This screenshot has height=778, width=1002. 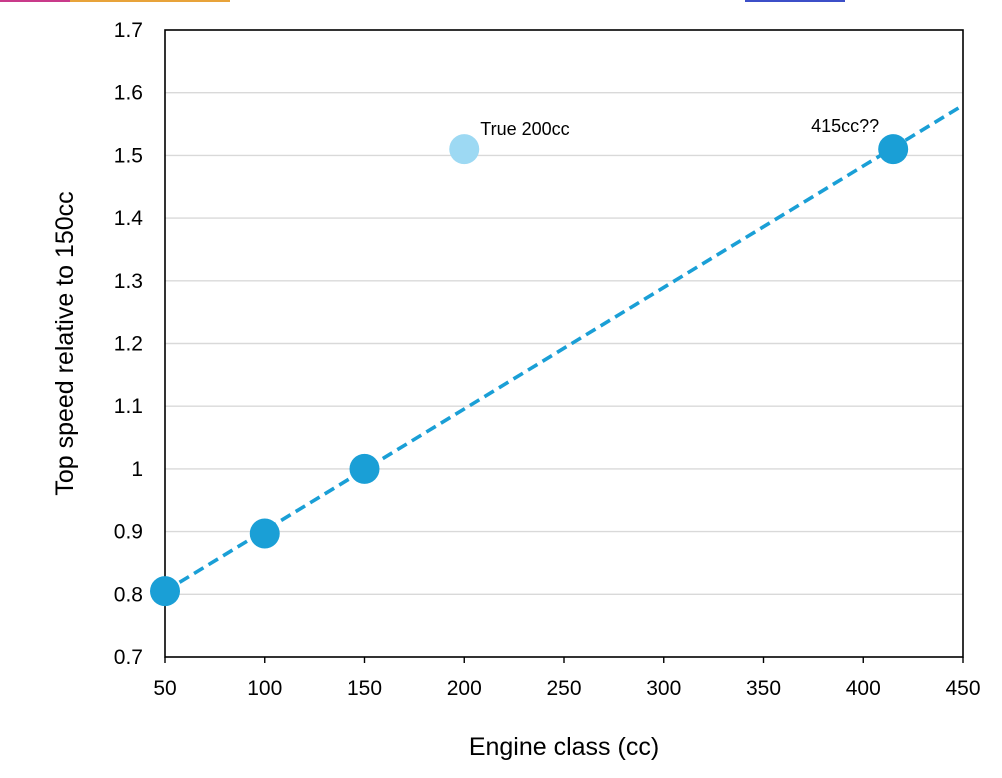 I want to click on x-tick-label: 350, so click(x=763, y=688).